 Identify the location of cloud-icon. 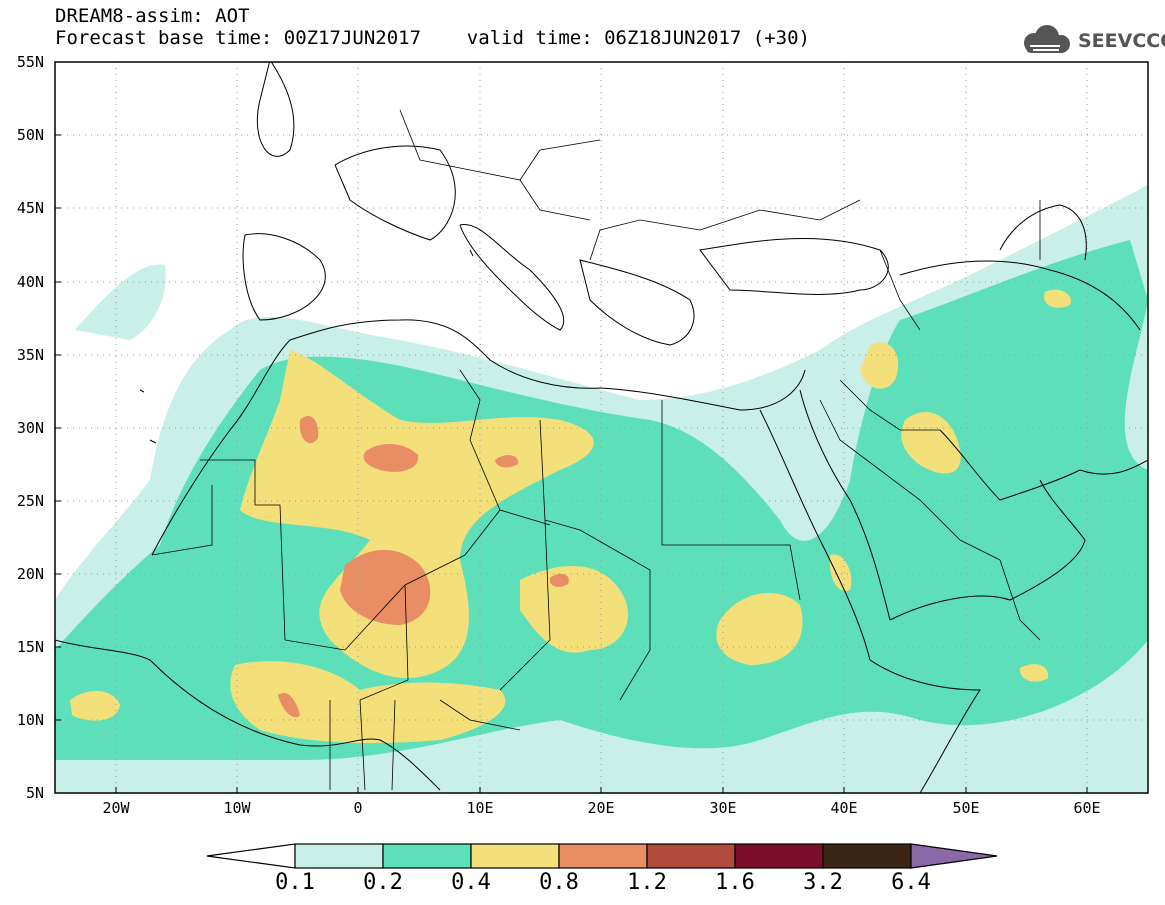
(1047, 39).